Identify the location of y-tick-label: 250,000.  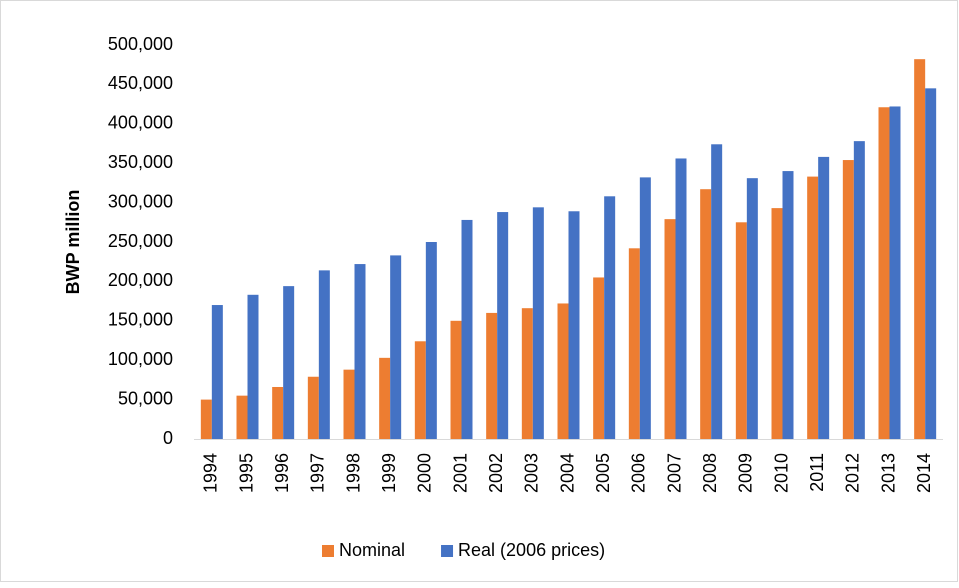
(140, 241).